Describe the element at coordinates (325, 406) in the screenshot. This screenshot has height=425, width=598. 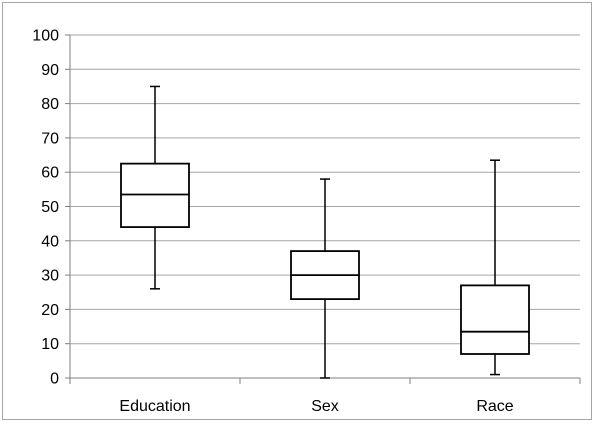
I see `x-category-label-sex: Sex` at that location.